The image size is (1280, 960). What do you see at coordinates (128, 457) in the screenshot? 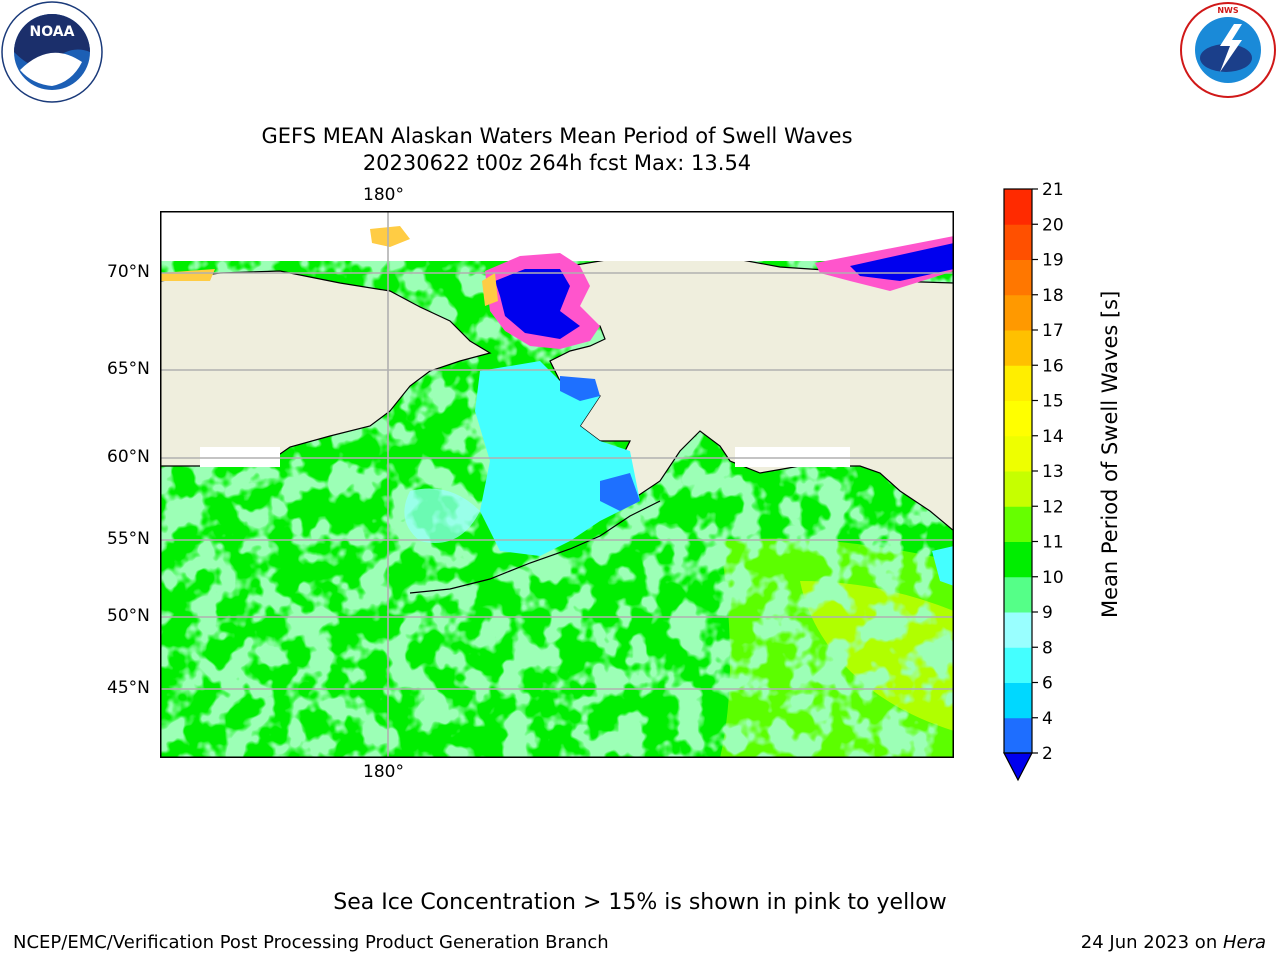
I see `lat-label-60: 60°N` at bounding box center [128, 457].